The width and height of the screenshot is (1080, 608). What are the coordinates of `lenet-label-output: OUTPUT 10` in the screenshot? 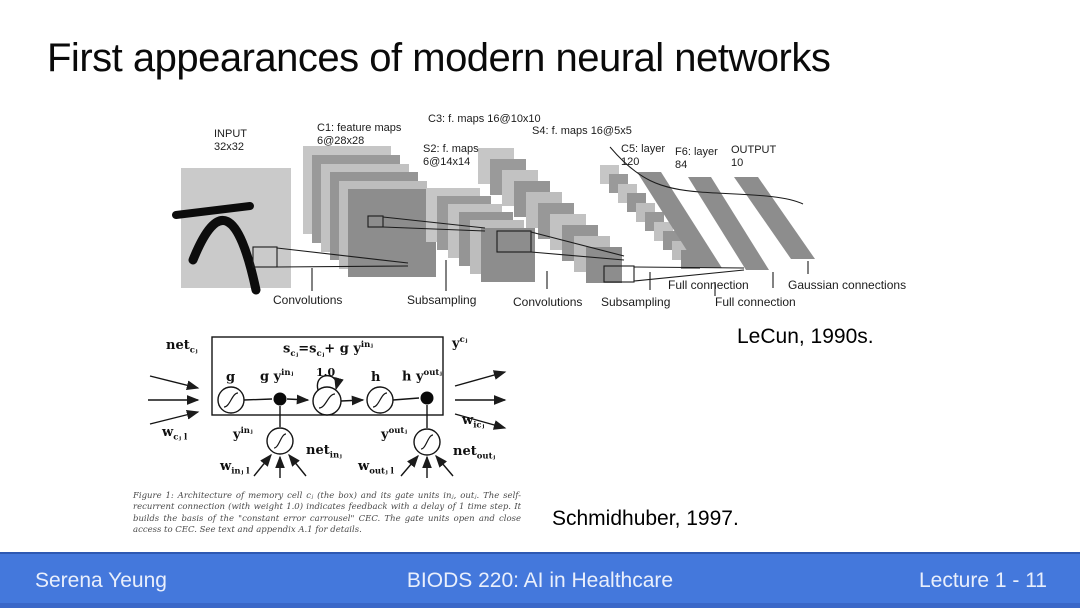 It's located at (754, 157).